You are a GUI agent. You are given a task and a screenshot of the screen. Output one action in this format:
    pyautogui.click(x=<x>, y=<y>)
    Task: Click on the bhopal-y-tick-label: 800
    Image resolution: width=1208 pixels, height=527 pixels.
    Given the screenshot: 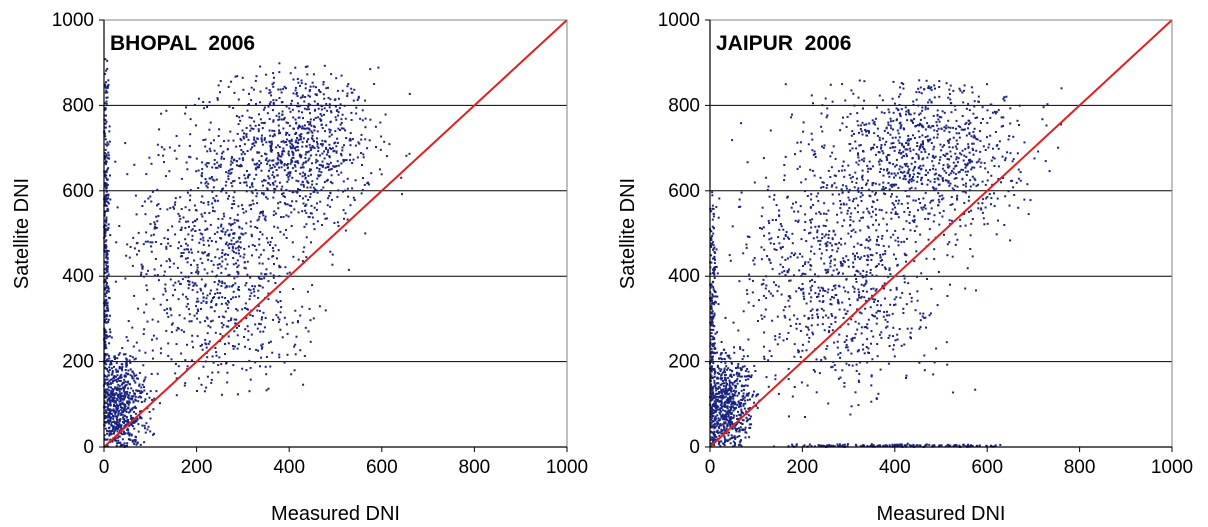 What is the action you would take?
    pyautogui.click(x=78, y=105)
    